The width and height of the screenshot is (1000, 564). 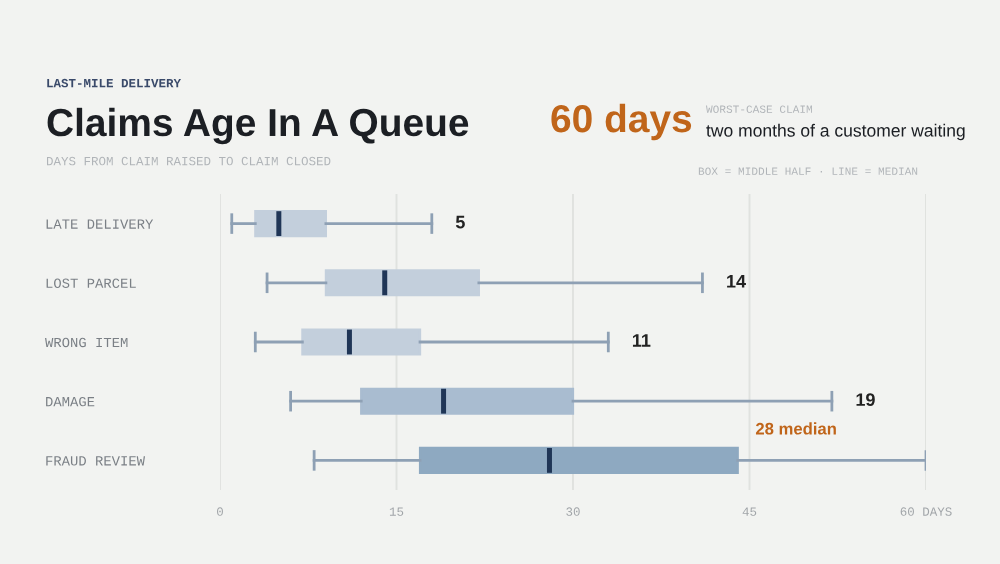 What do you see at coordinates (736, 281) in the screenshot?
I see `text: 14` at bounding box center [736, 281].